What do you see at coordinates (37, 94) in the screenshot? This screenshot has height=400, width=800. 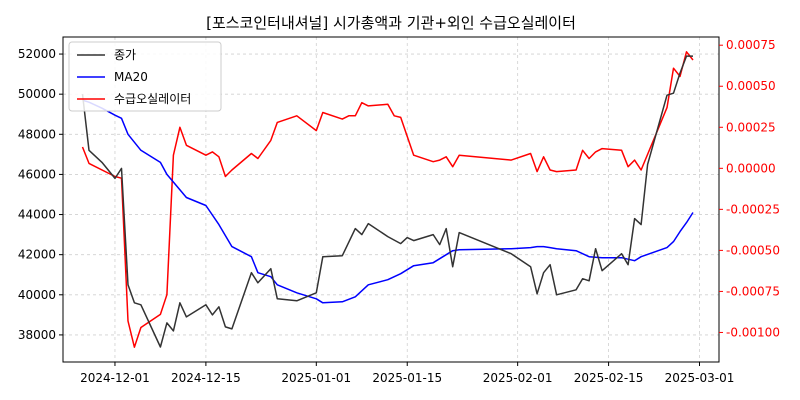 I see `y-left-tick-label: 50000` at bounding box center [37, 94].